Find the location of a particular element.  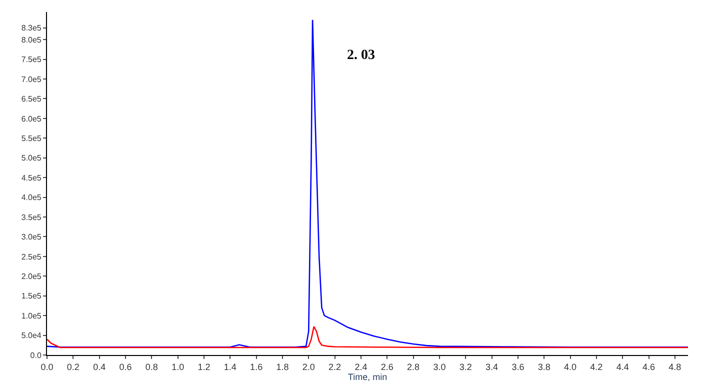

x-tick-label: 3.8 is located at coordinates (544, 367).